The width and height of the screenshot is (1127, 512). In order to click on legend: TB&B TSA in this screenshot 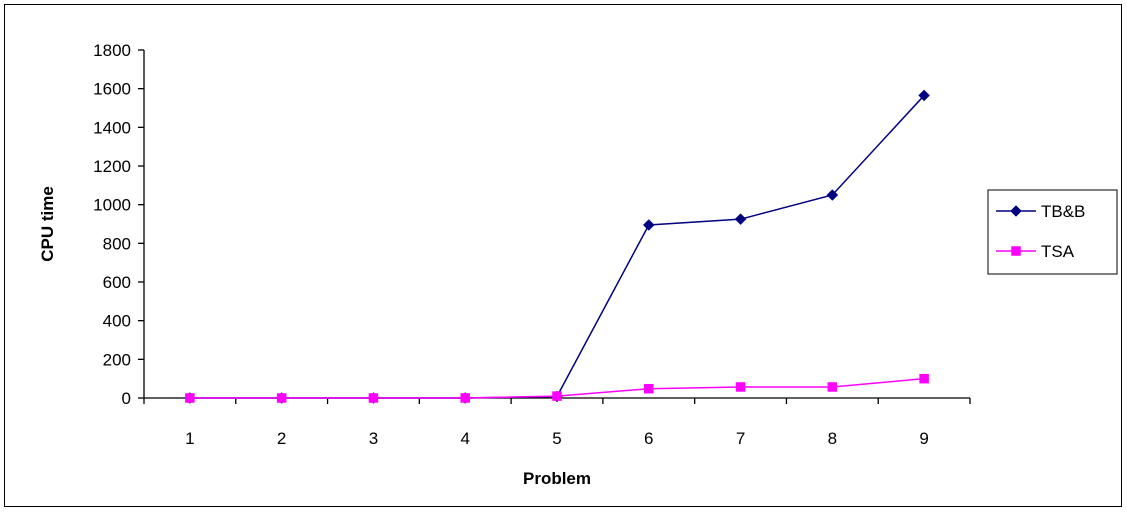, I will do `click(1052, 232)`.